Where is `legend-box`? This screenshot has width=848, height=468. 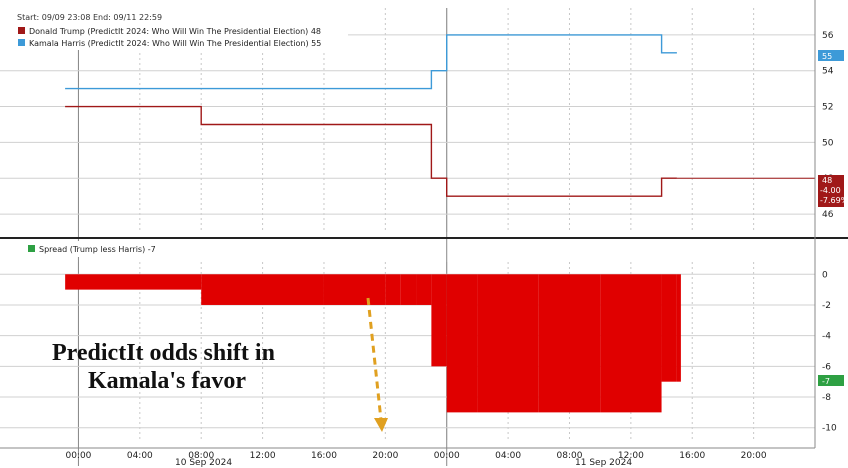
legend-box is located at coordinates (174, 29).